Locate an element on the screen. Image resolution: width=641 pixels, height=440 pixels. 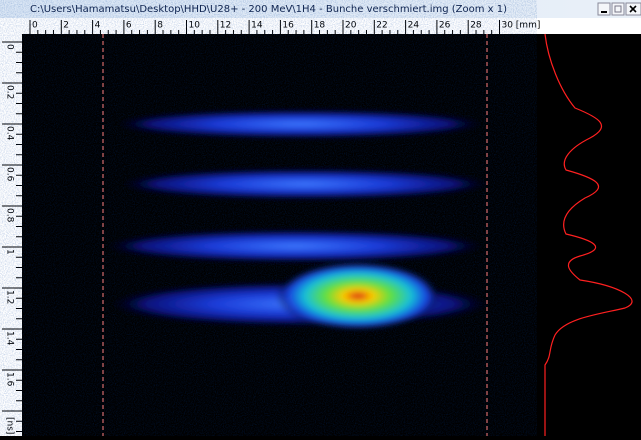
close-icon is located at coordinates (633, 9).